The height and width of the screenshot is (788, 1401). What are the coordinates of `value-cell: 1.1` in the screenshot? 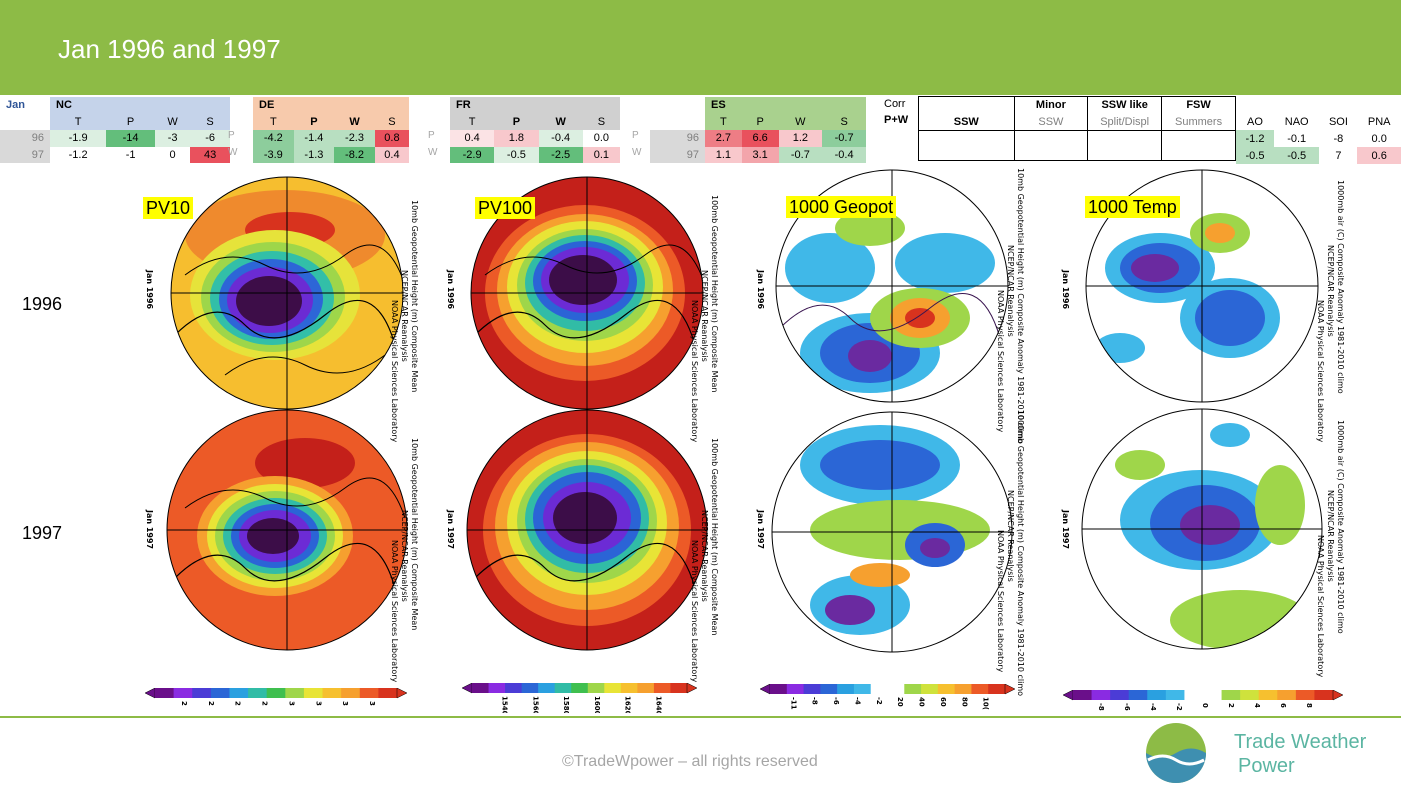 It's located at (723, 154).